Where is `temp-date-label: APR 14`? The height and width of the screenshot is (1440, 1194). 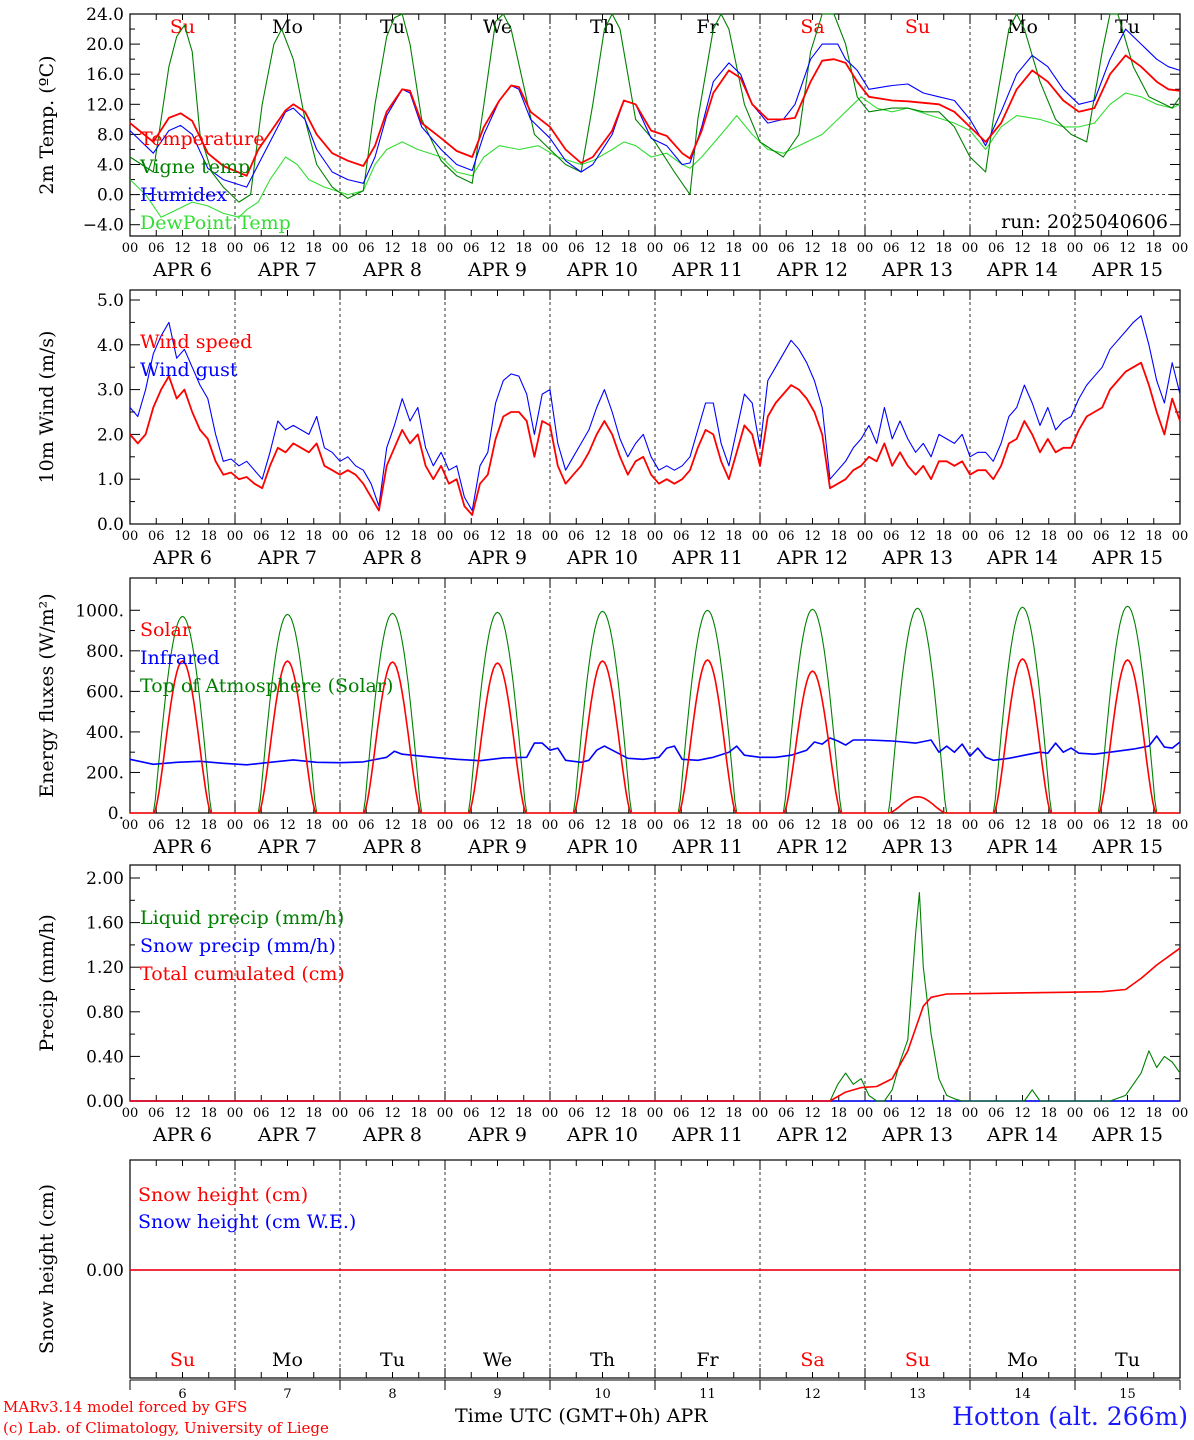 temp-date-label: APR 14 is located at coordinates (1022, 270).